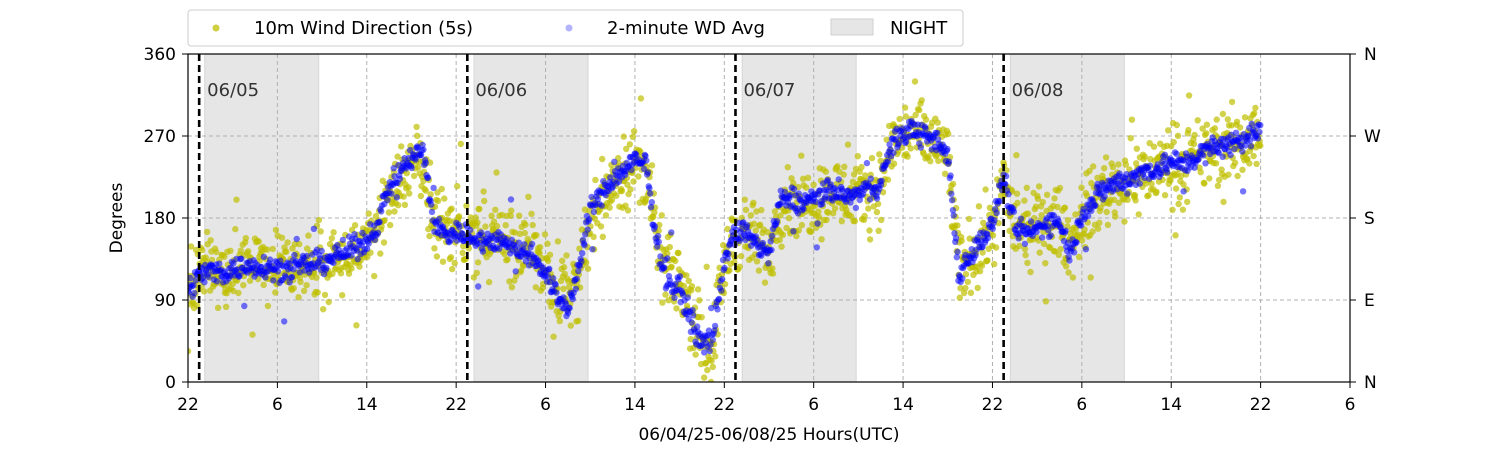  What do you see at coordinates (160, 219) in the screenshot?
I see `y-tick-label: 180` at bounding box center [160, 219].